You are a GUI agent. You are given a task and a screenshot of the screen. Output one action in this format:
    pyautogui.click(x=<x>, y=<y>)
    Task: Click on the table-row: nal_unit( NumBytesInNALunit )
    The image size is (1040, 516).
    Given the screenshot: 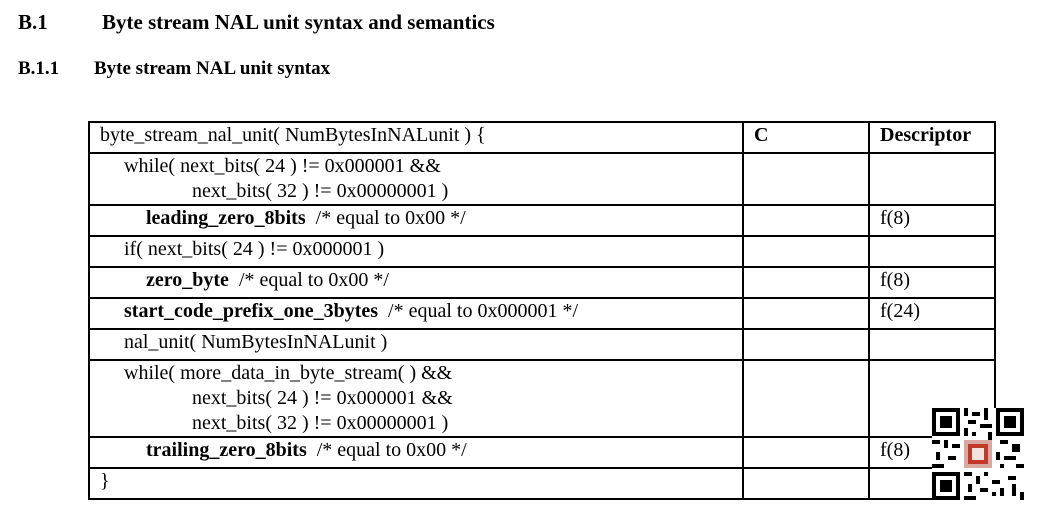 What is the action you would take?
    pyautogui.click(x=542, y=344)
    